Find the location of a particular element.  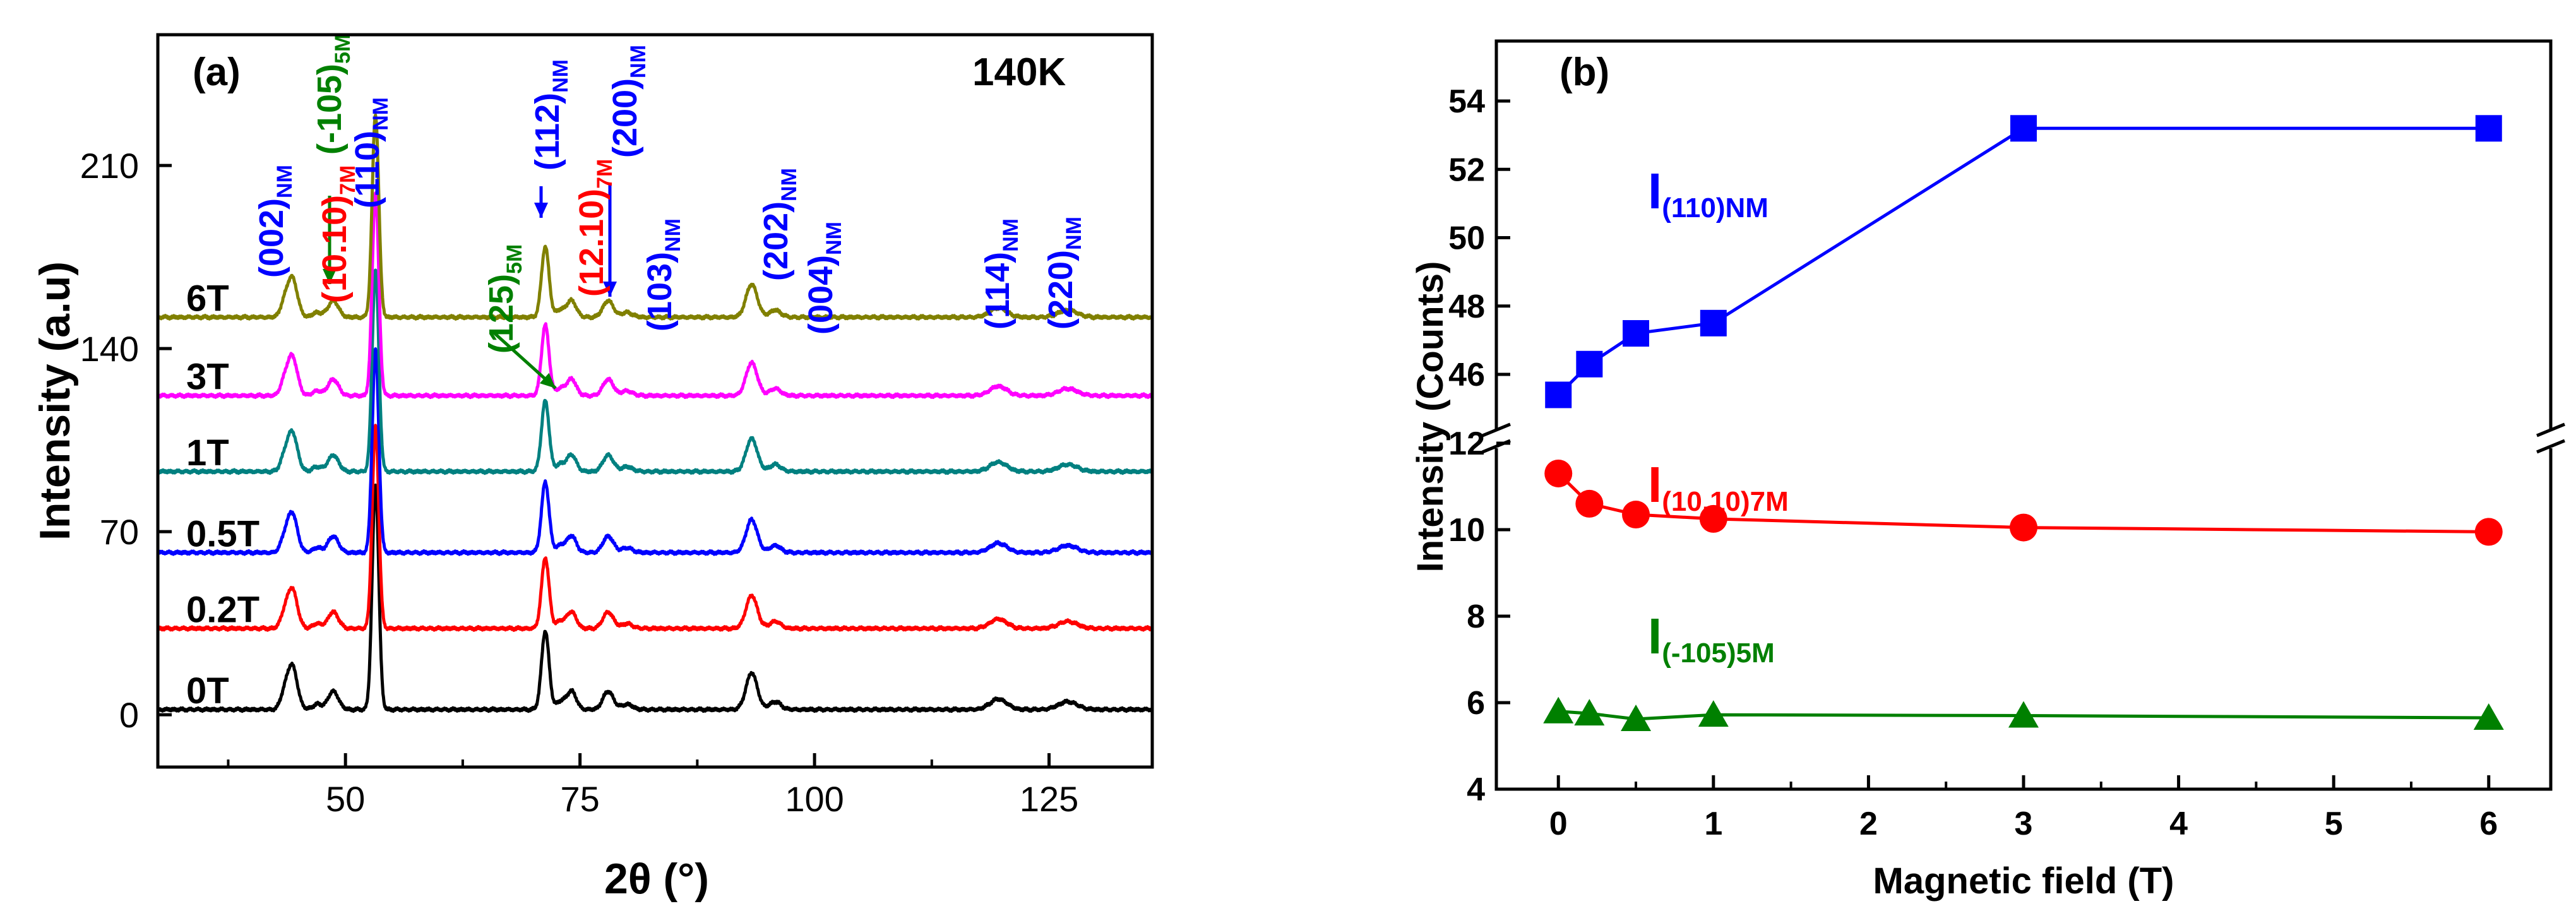

b-x-tick-label-5: 5 is located at coordinates (2334, 824).